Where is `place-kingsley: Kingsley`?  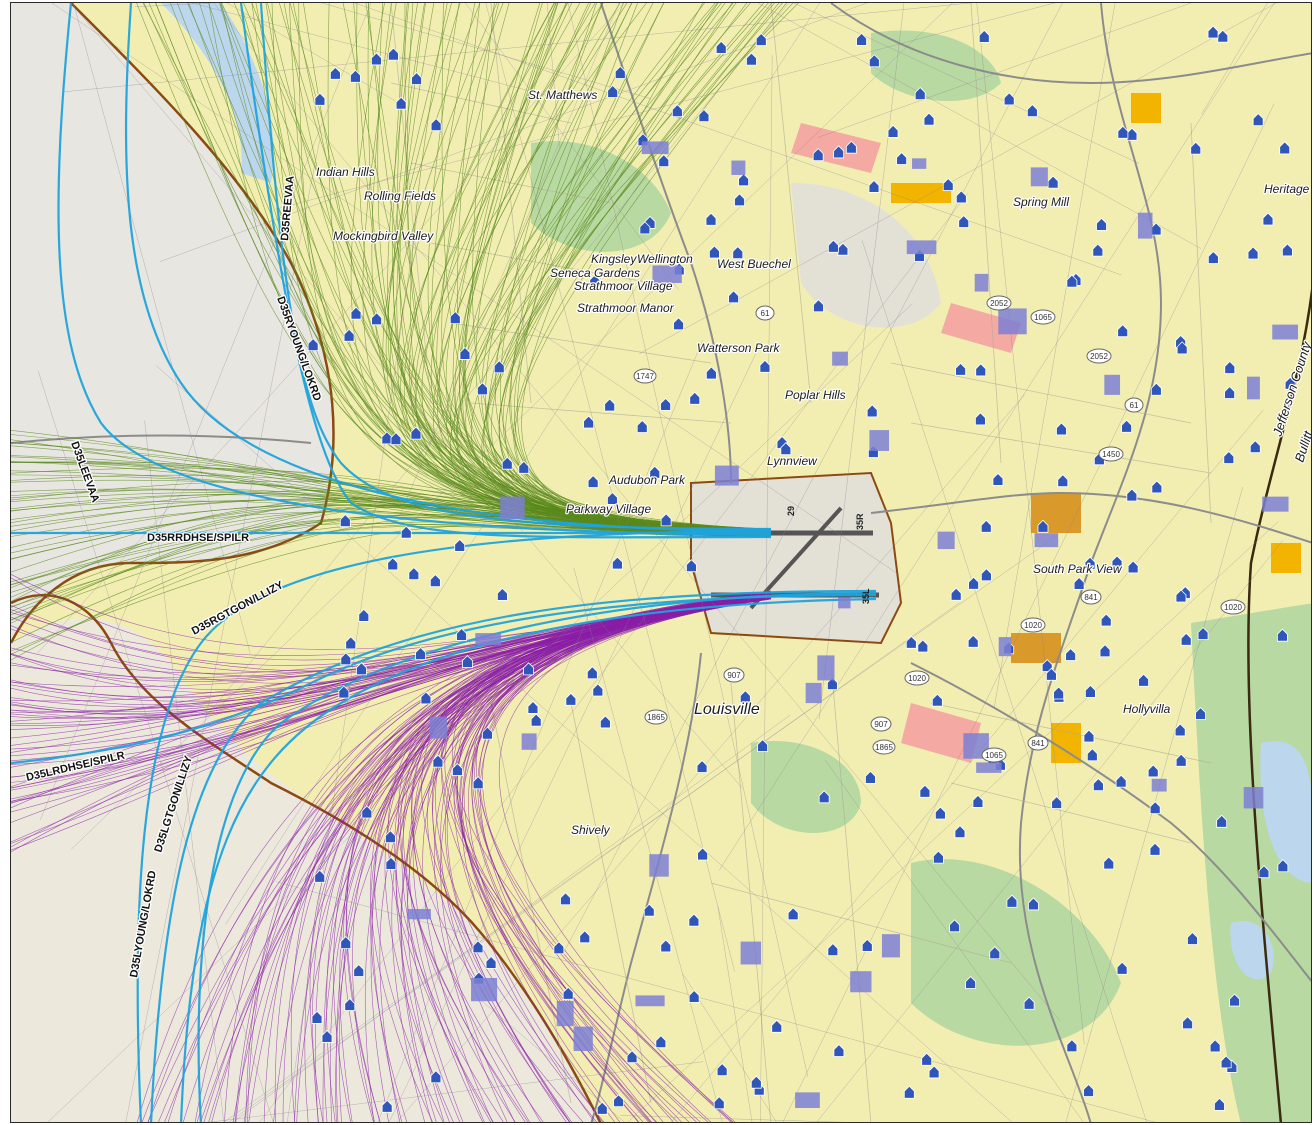 place-kingsley: Kingsley is located at coordinates (614, 259).